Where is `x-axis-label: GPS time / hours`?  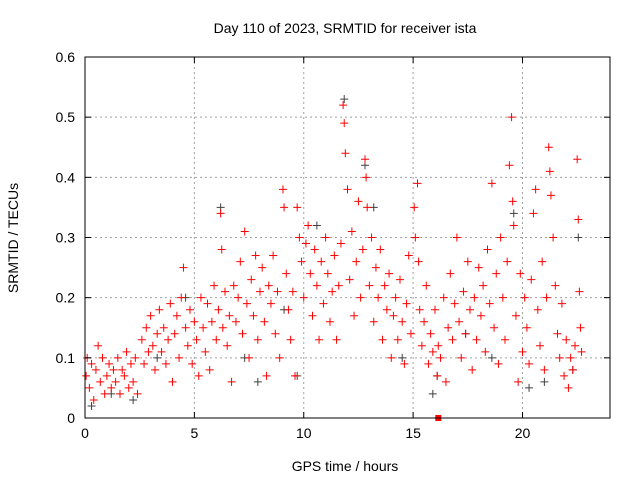
x-axis-label: GPS time / hours is located at coordinates (345, 466).